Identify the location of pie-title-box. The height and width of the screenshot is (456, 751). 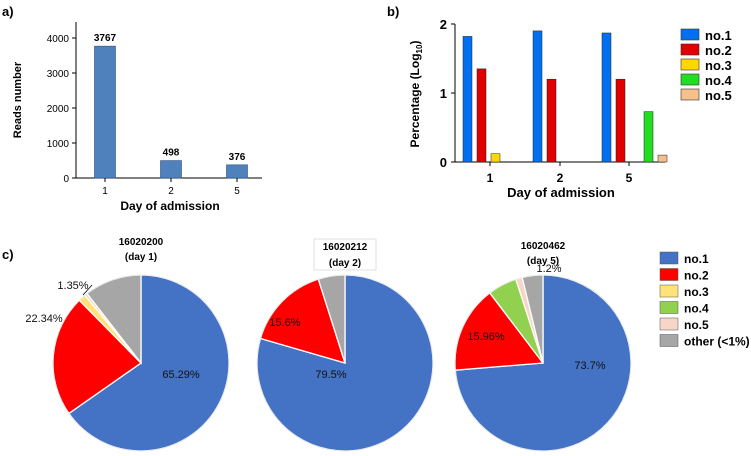
(345, 254).